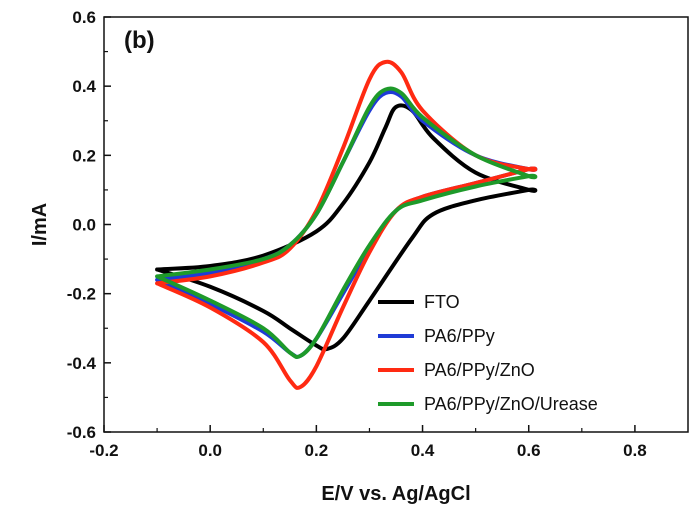  Describe the element at coordinates (82, 363) in the screenshot. I see `y-tick-label: -0.4` at that location.